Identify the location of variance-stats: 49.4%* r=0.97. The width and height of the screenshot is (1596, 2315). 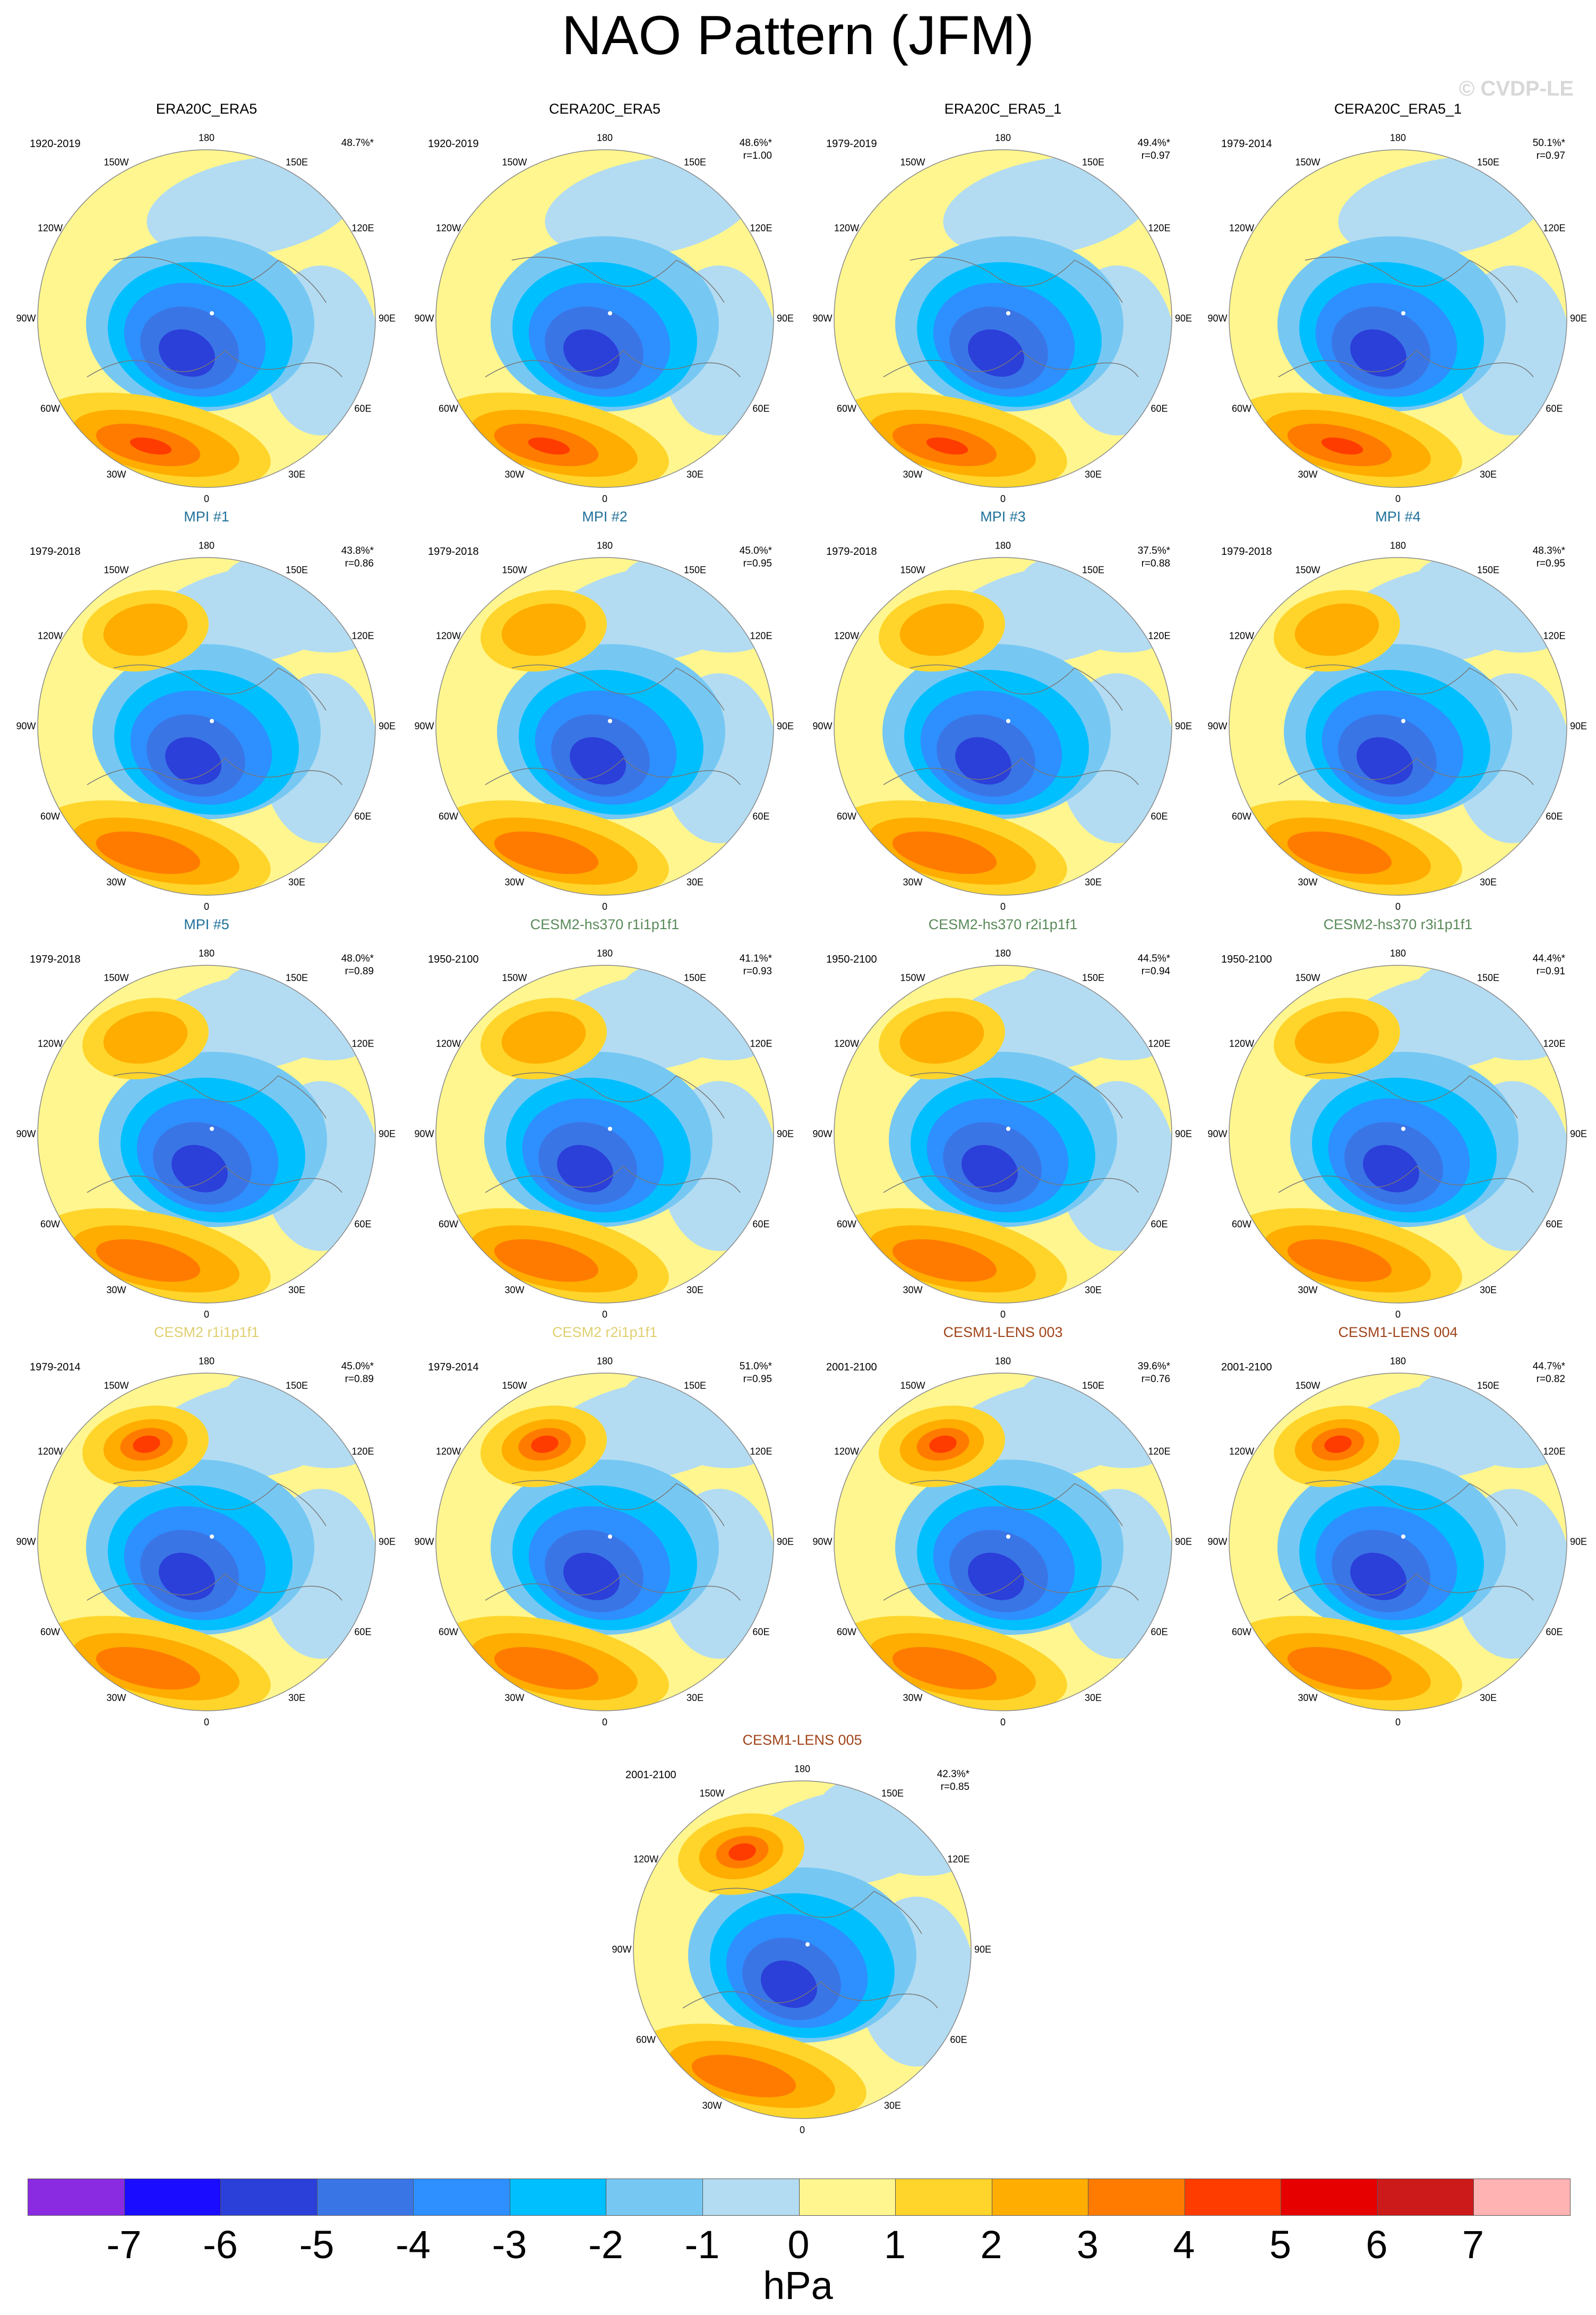
(1154, 149).